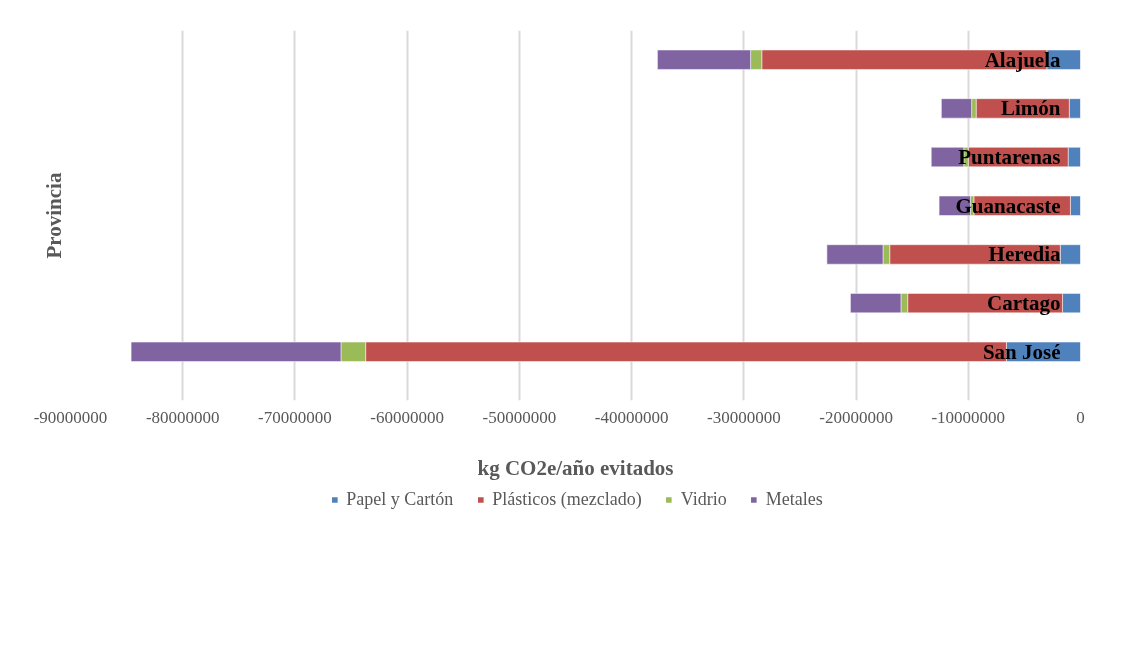 This screenshot has width=1138, height=648. I want to click on legend-label: Papel y Cartón, so click(400, 499).